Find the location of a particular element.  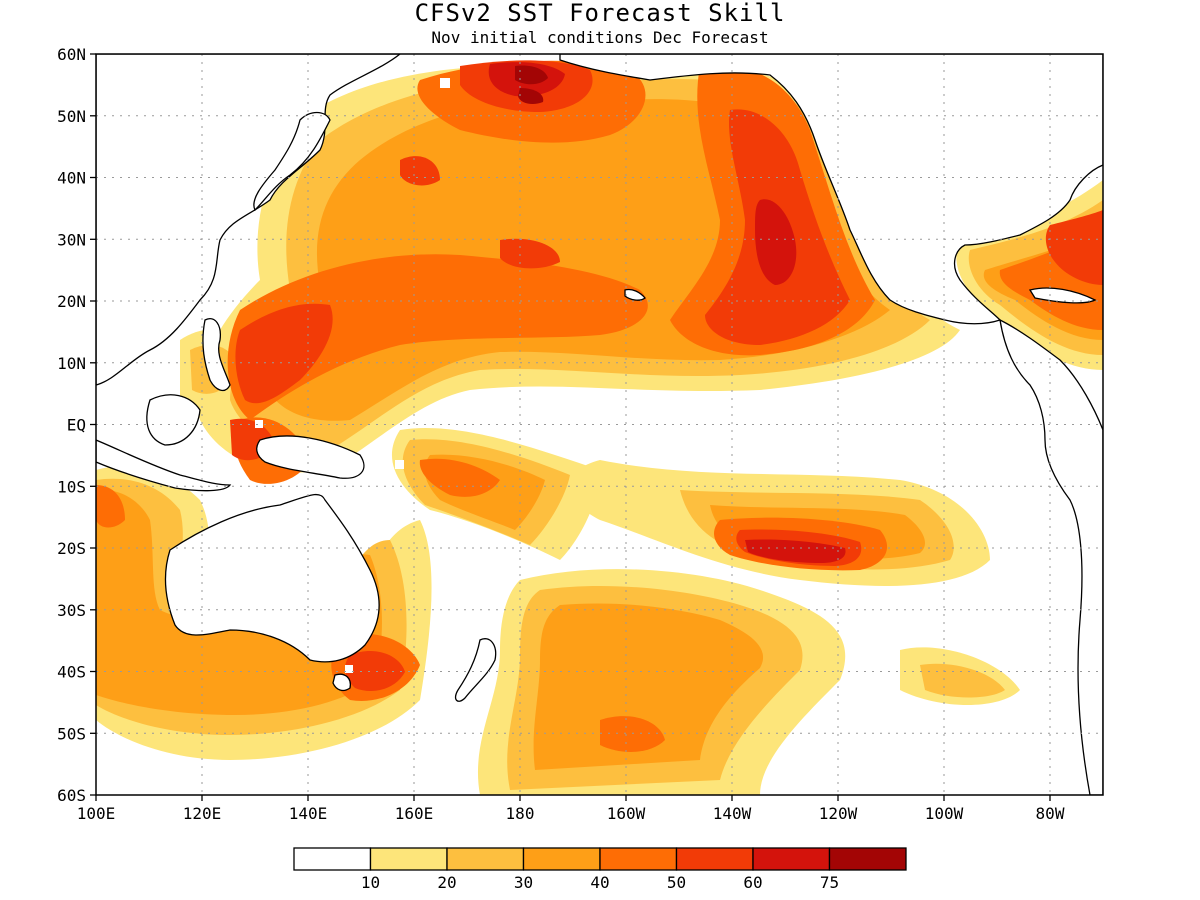

philippines-island is located at coordinates (216, 355).